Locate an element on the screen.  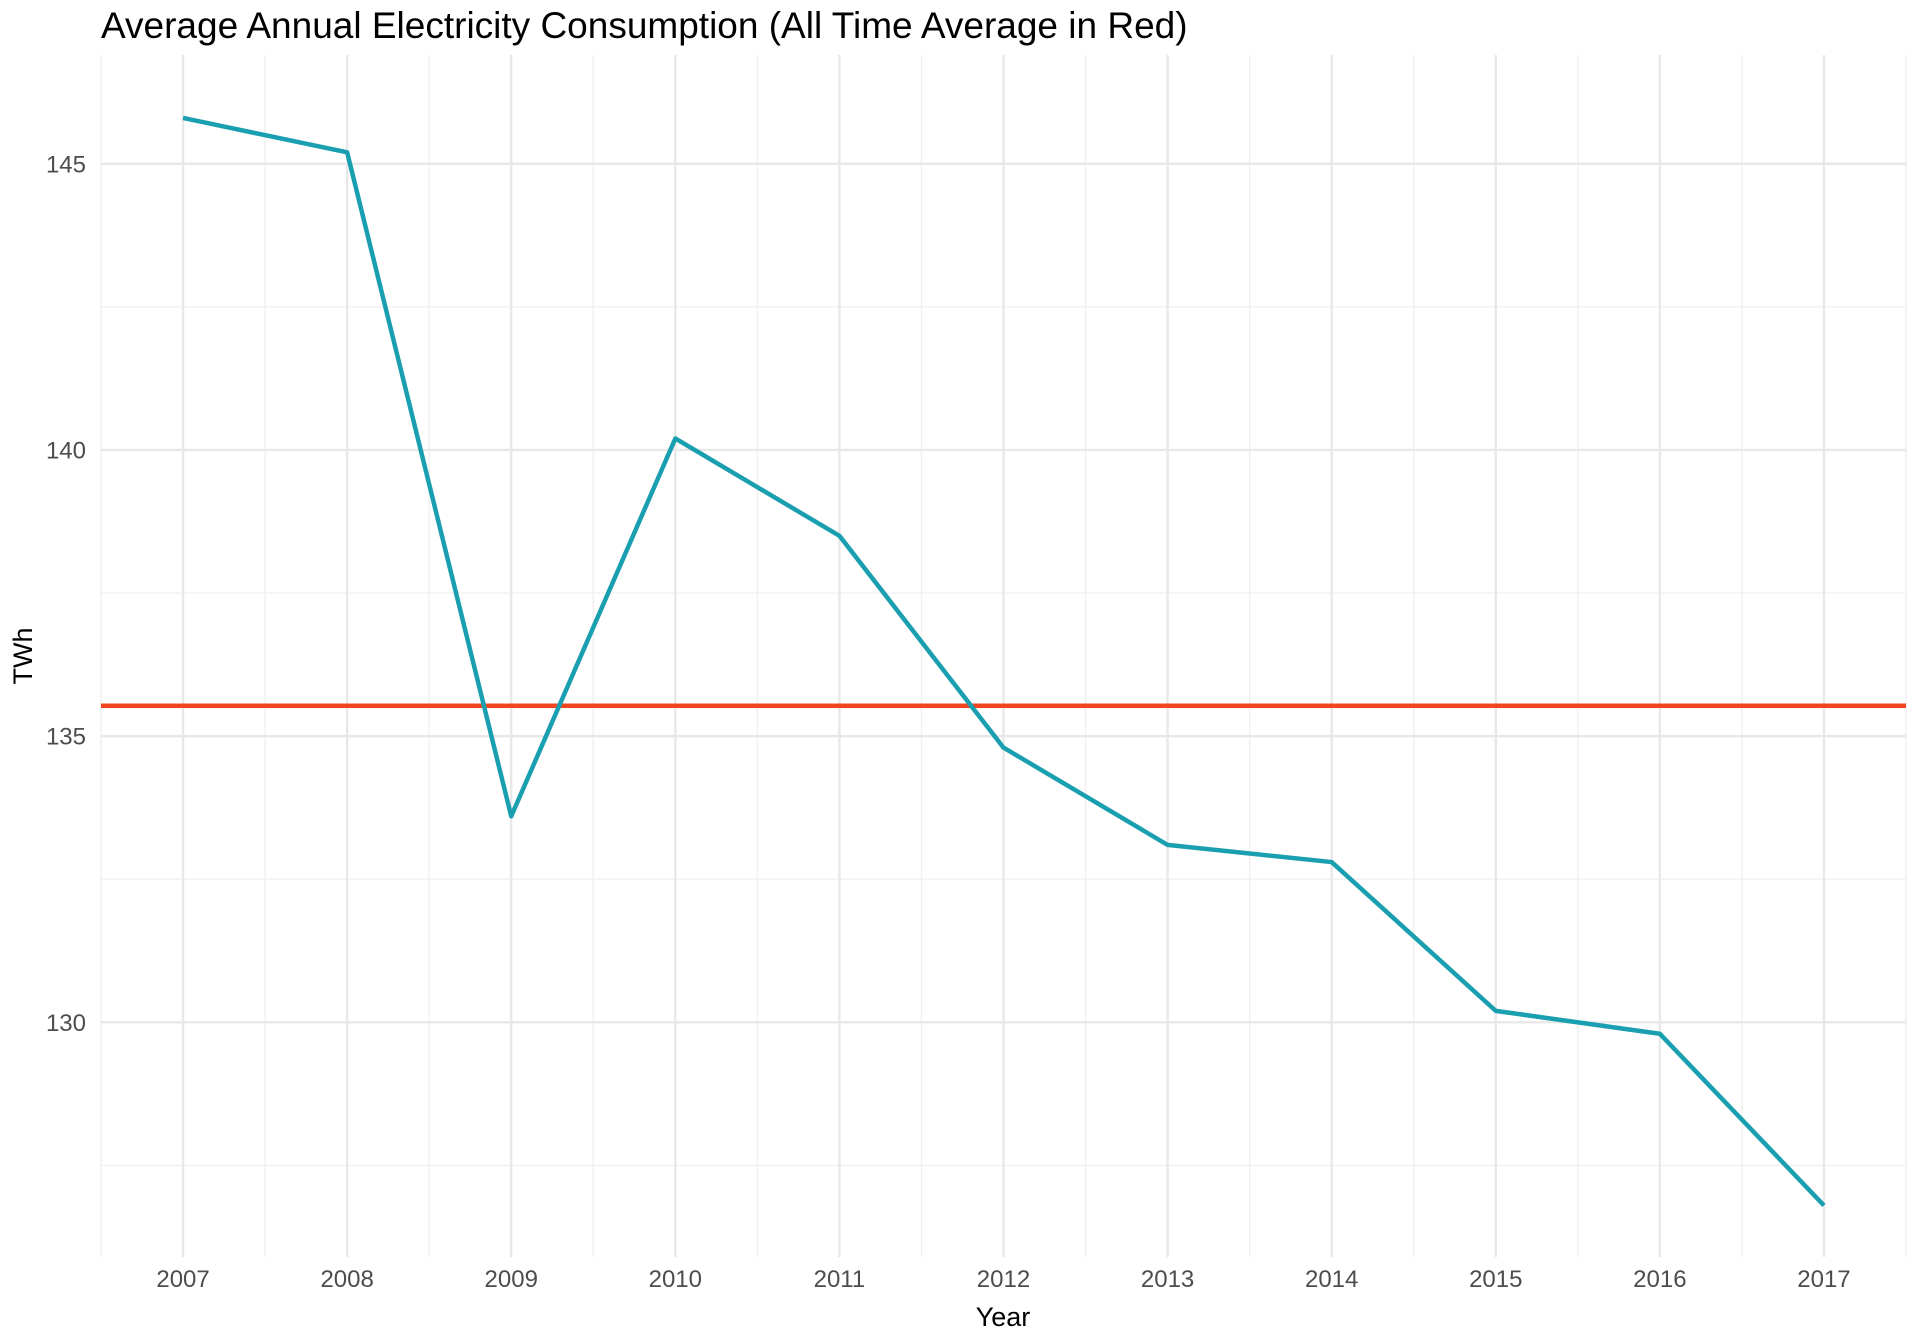
x-tick-label: 2014 is located at coordinates (1331, 1279).